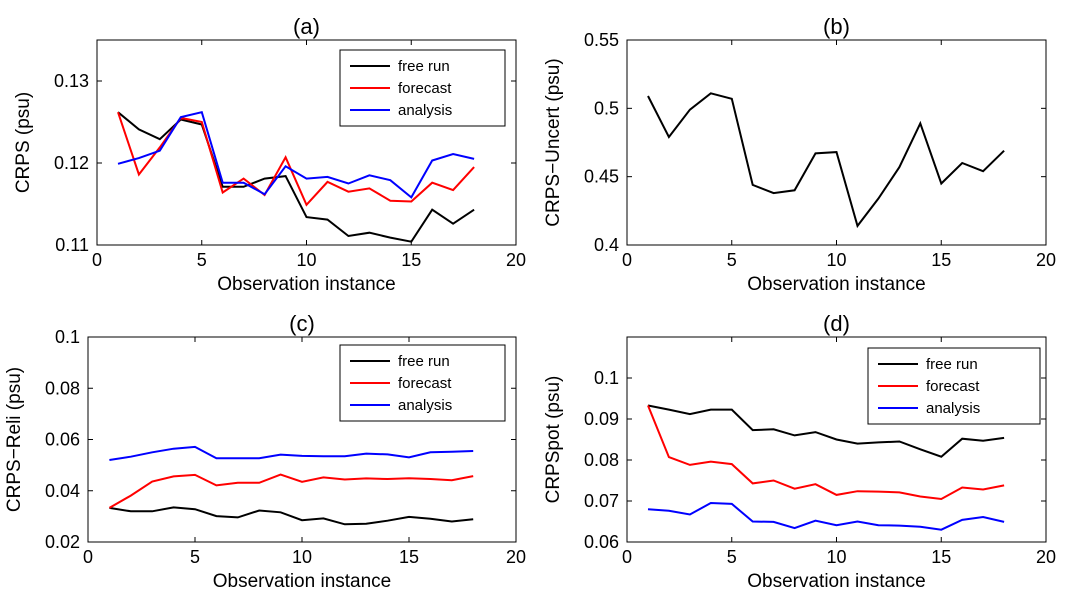  Describe the element at coordinates (553, 440) in the screenshot. I see `y-axis-label: CRPSpot (psu)` at that location.